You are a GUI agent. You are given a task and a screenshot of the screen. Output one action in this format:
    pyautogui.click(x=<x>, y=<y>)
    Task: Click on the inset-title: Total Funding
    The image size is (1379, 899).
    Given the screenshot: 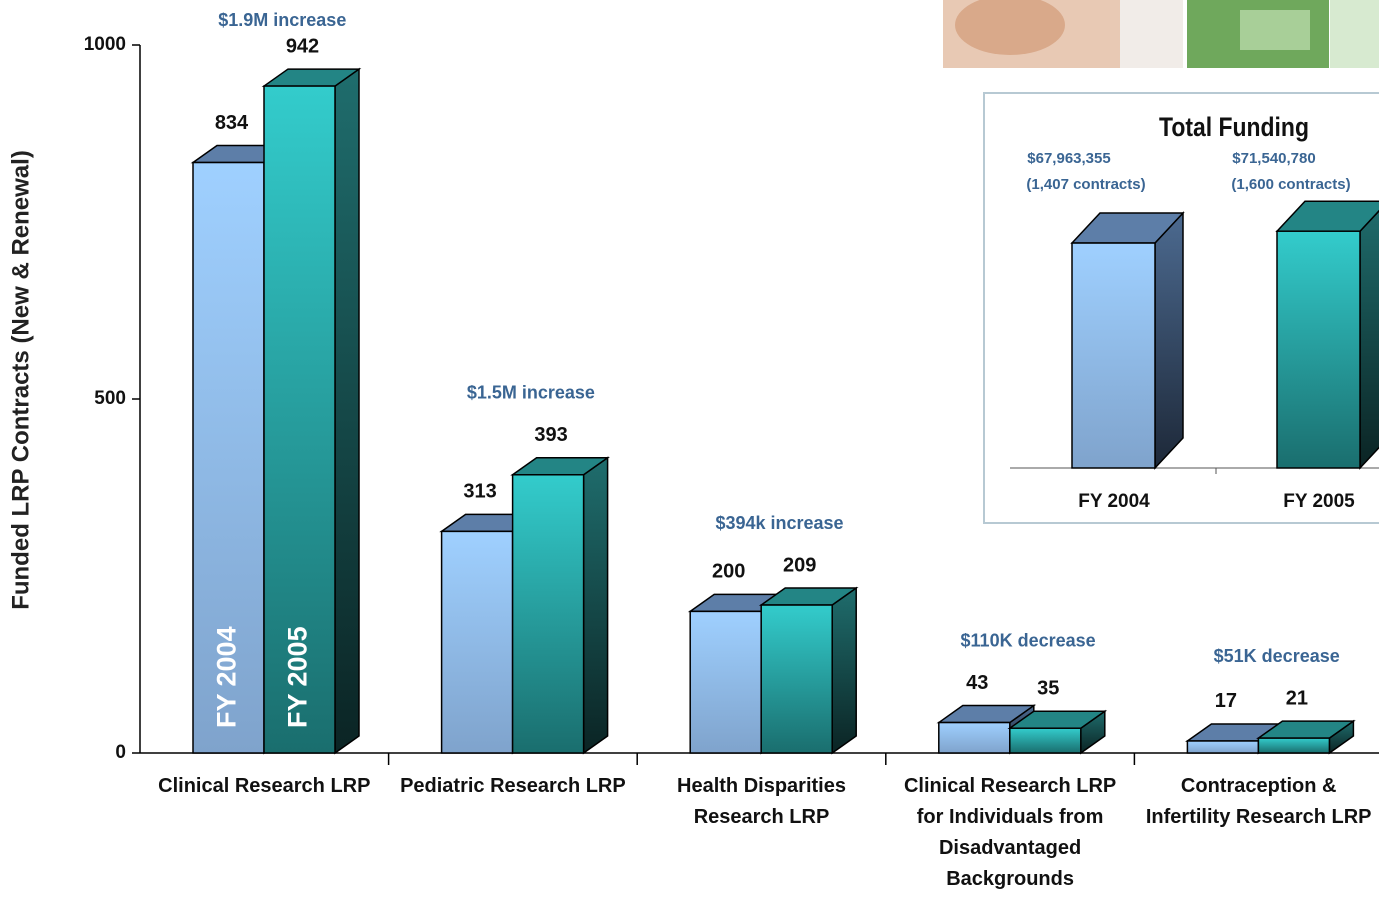 What is the action you would take?
    pyautogui.click(x=1234, y=127)
    